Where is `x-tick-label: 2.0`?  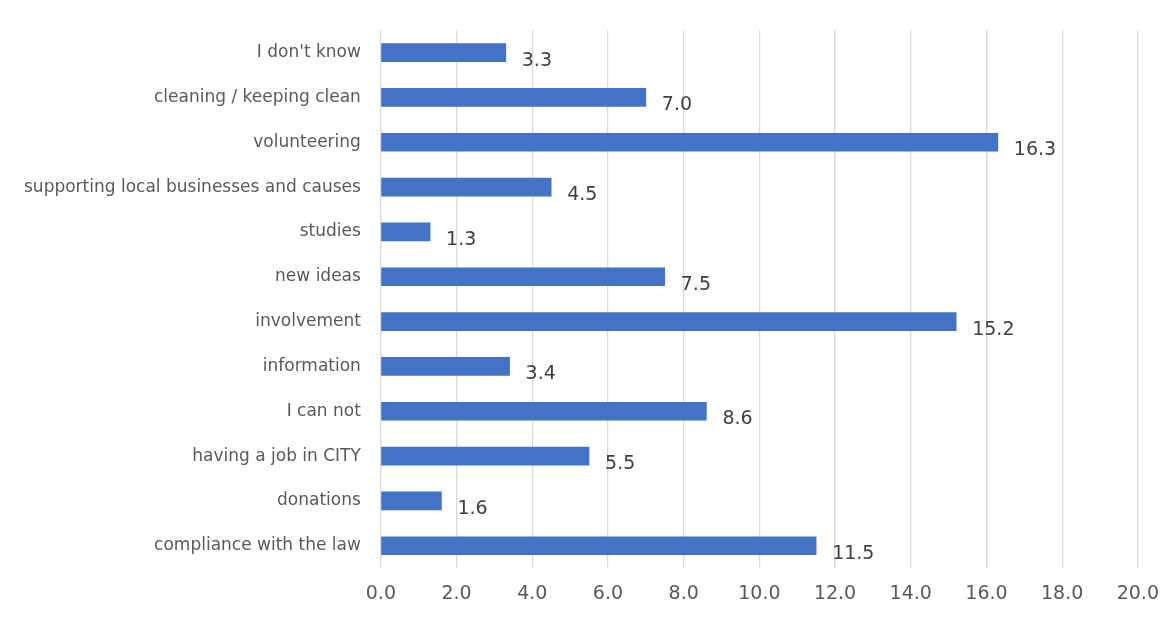 x-tick-label: 2.0 is located at coordinates (456, 591).